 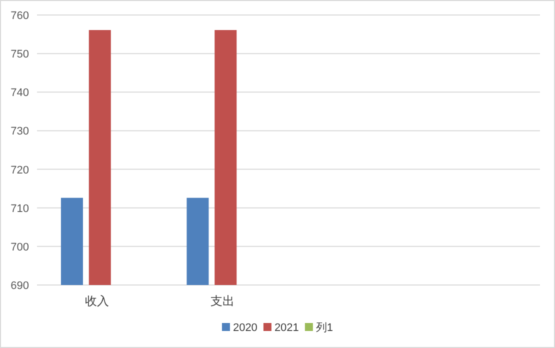 I want to click on legend-label: 2021, so click(x=286, y=328).